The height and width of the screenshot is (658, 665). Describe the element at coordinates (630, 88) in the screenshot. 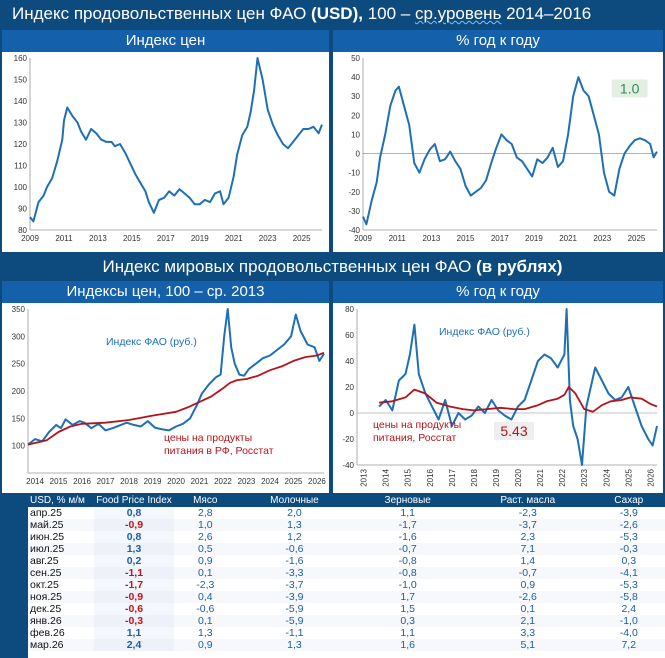

I see `last-value-label: 1.0` at that location.